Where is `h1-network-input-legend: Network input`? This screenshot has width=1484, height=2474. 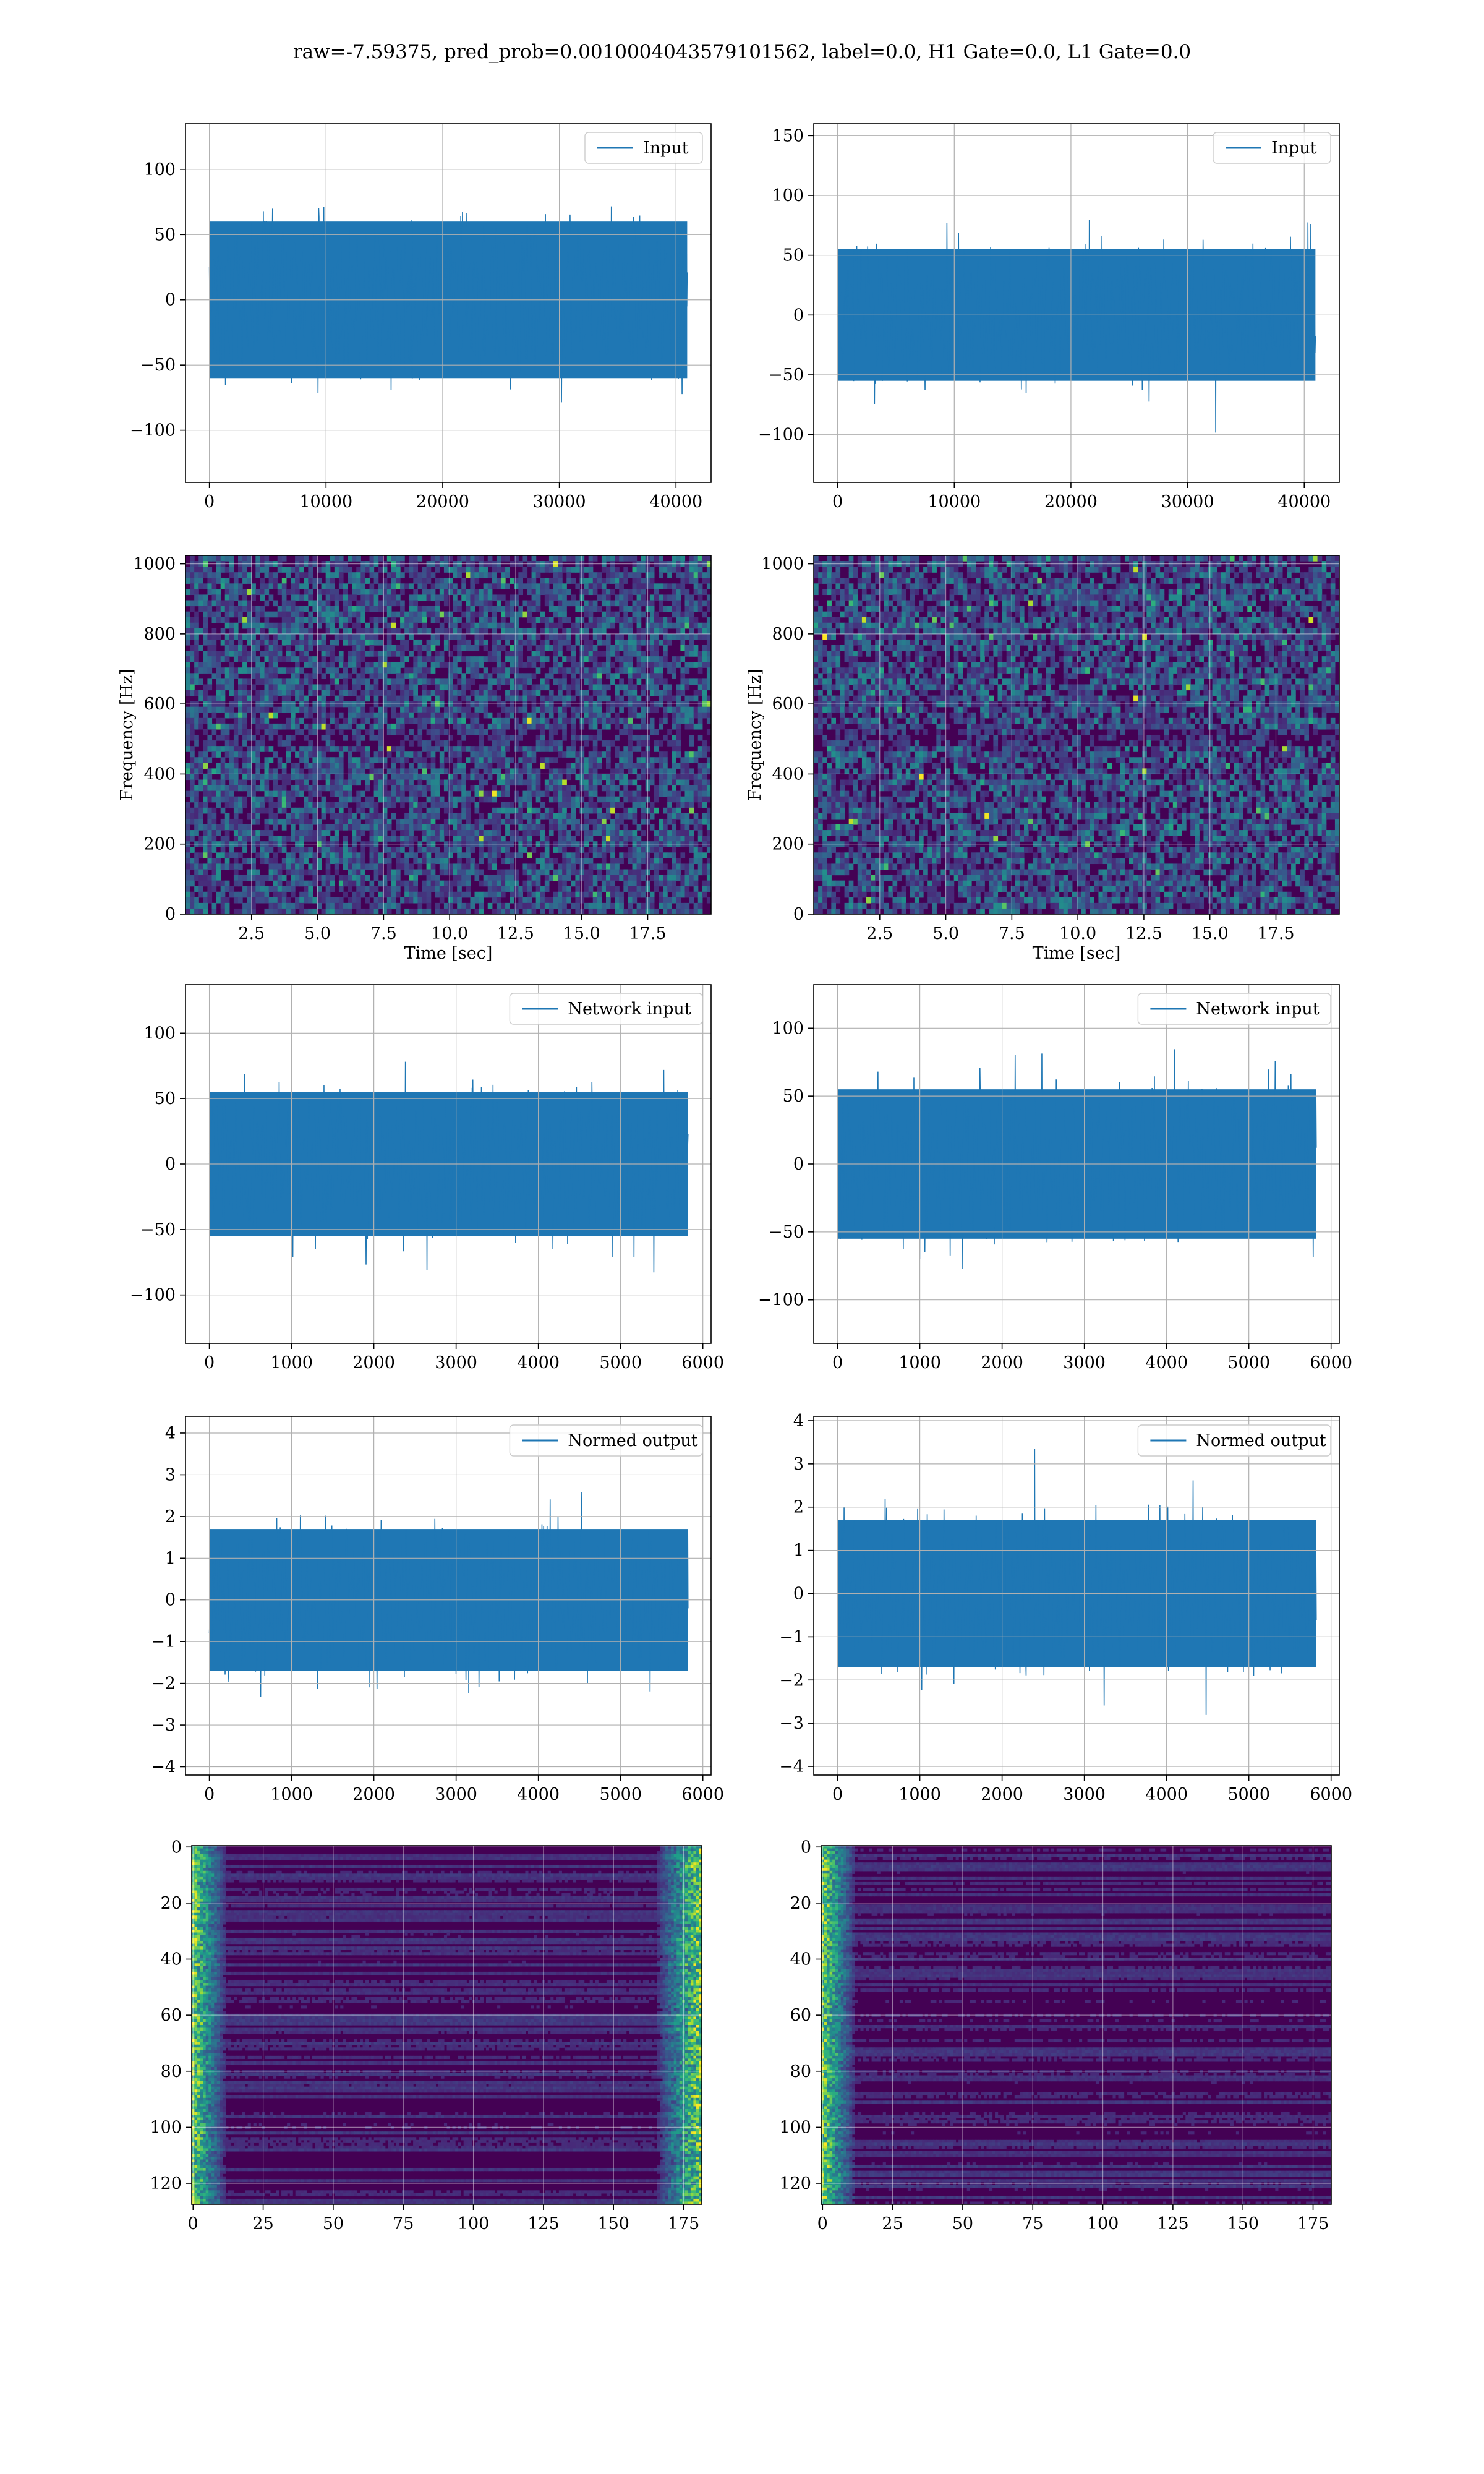 h1-network-input-legend: Network input is located at coordinates (606, 1009).